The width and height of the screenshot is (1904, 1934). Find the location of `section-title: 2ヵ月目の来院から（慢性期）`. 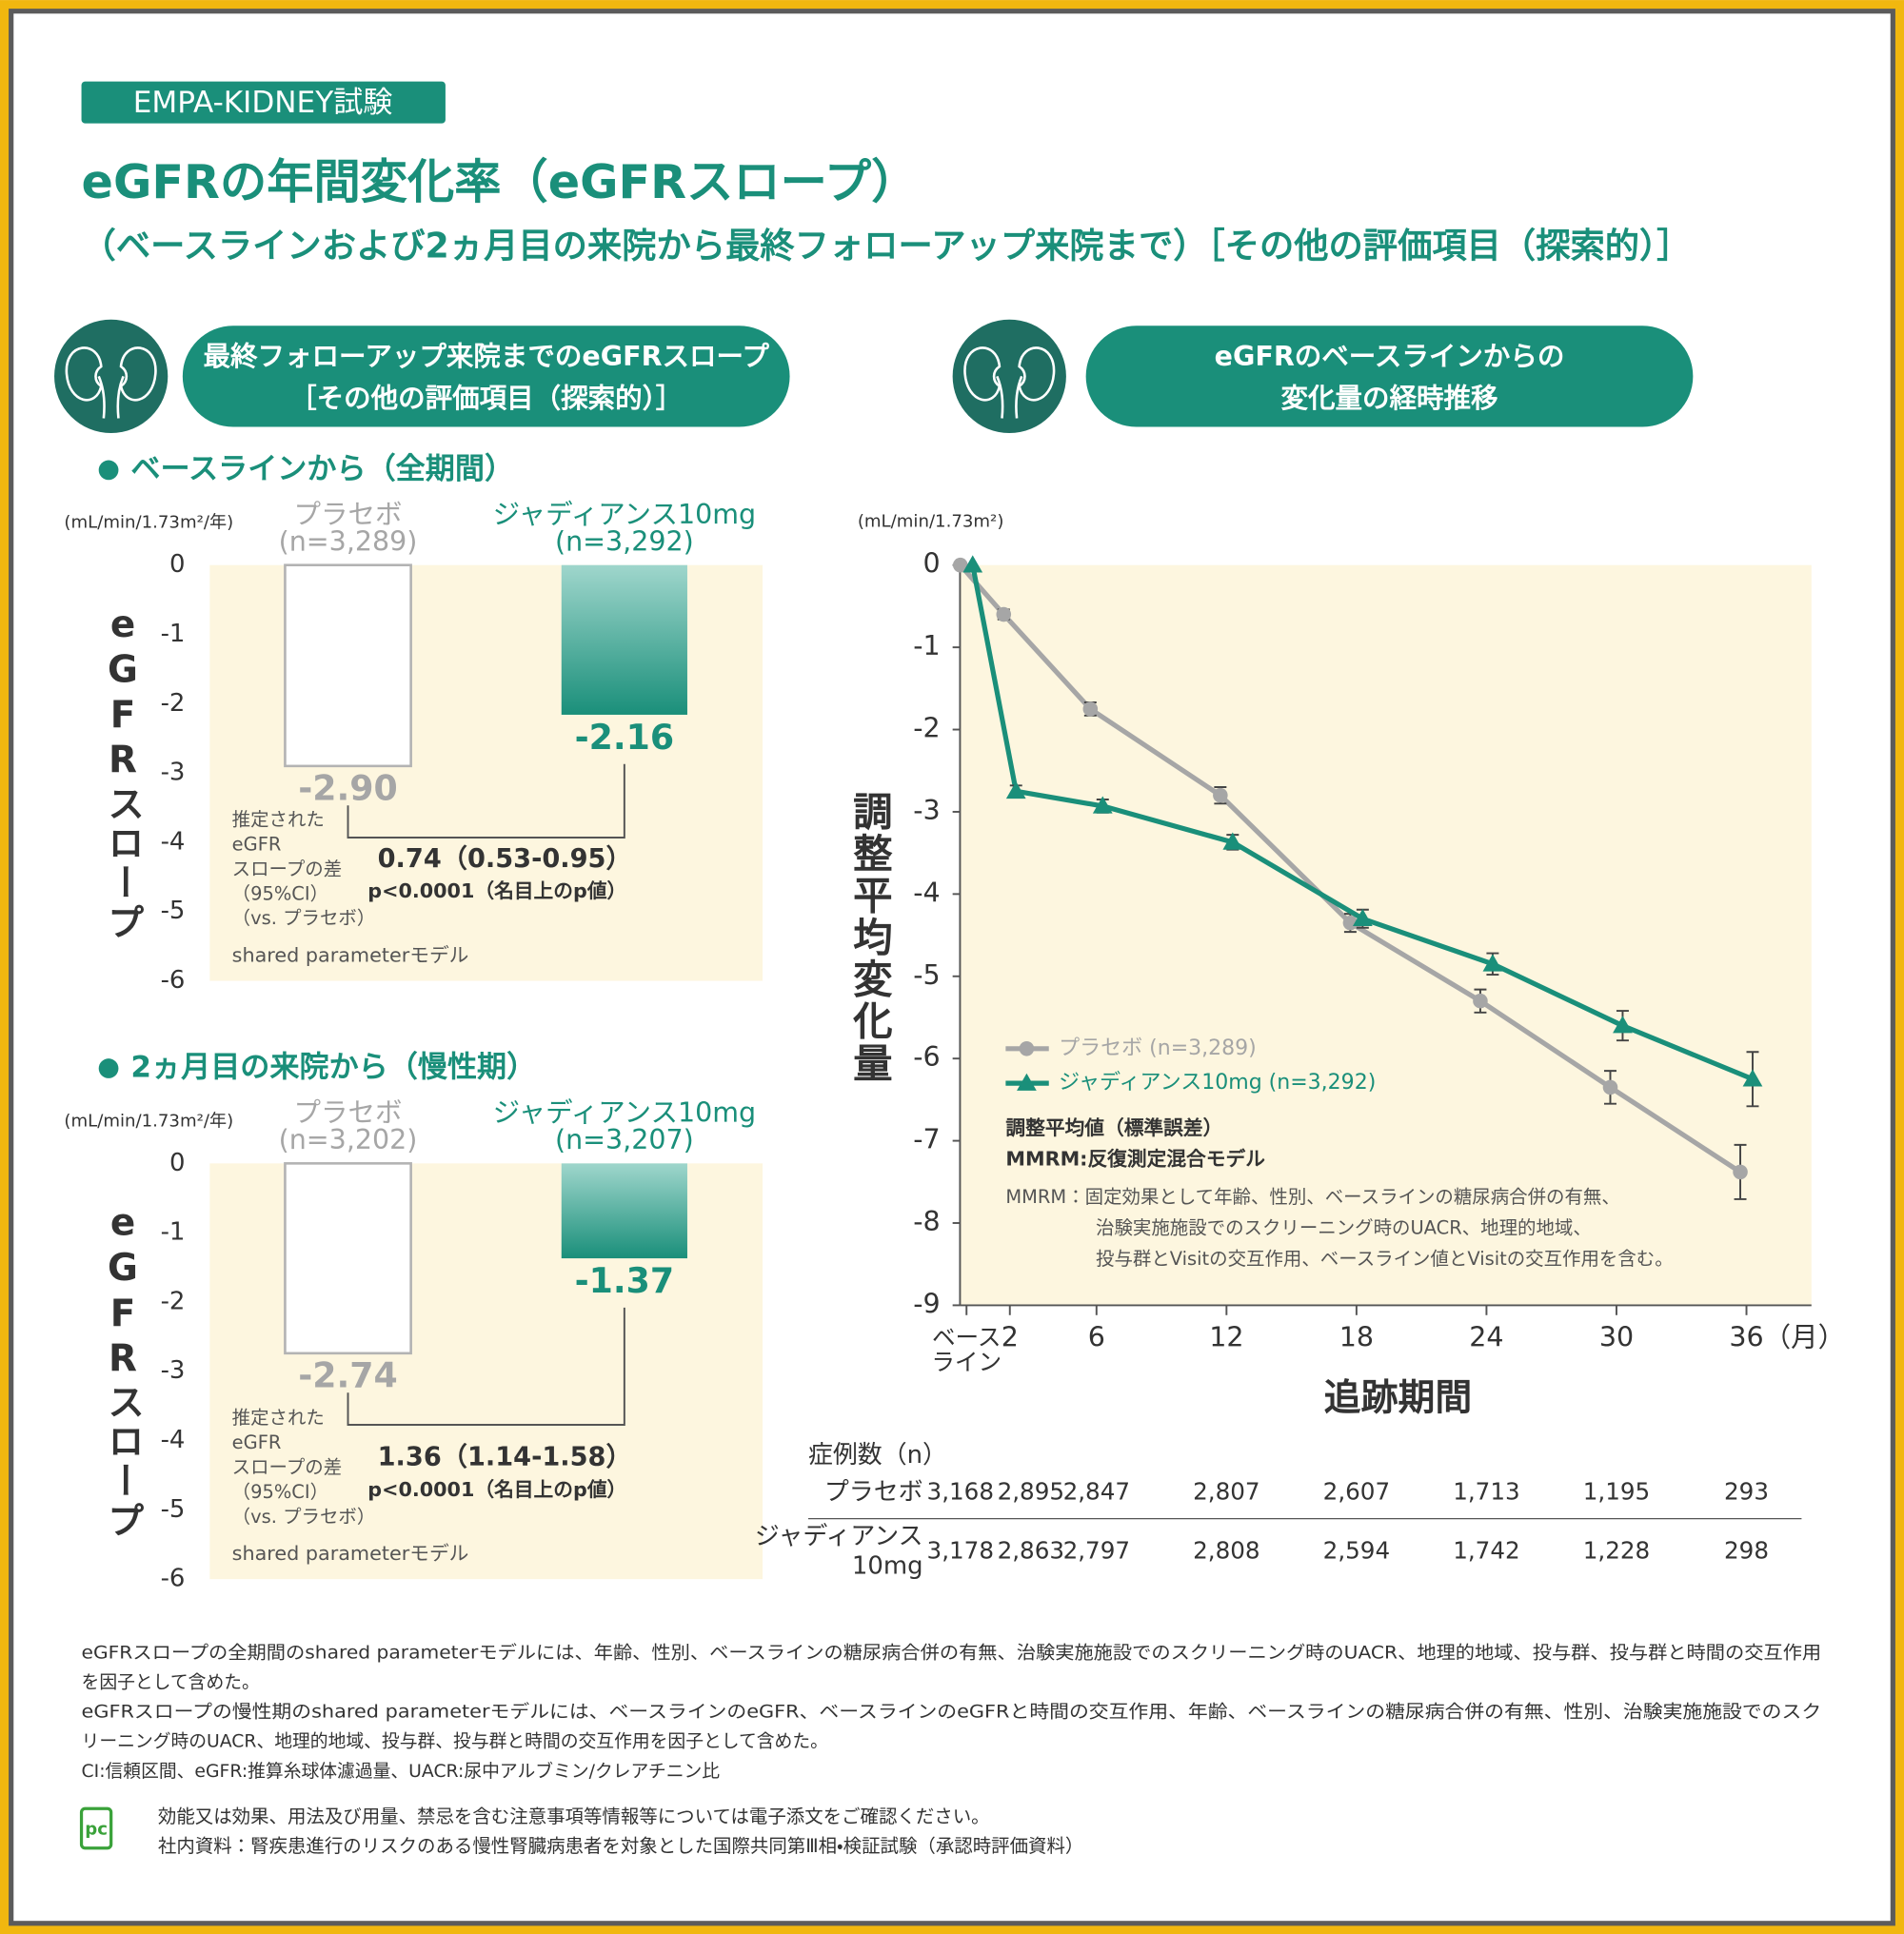

section-title: 2ヵ月目の来院から（慢性期） is located at coordinates (333, 1068).